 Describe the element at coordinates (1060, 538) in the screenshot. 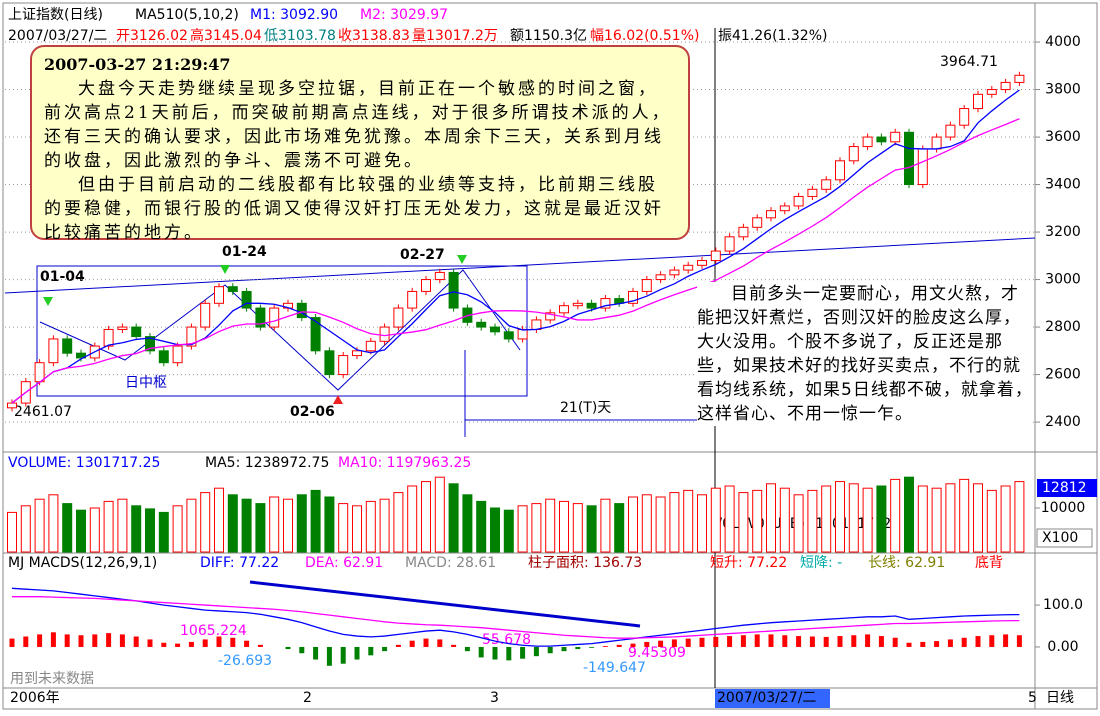

I see `volume-multiplier: X100` at that location.